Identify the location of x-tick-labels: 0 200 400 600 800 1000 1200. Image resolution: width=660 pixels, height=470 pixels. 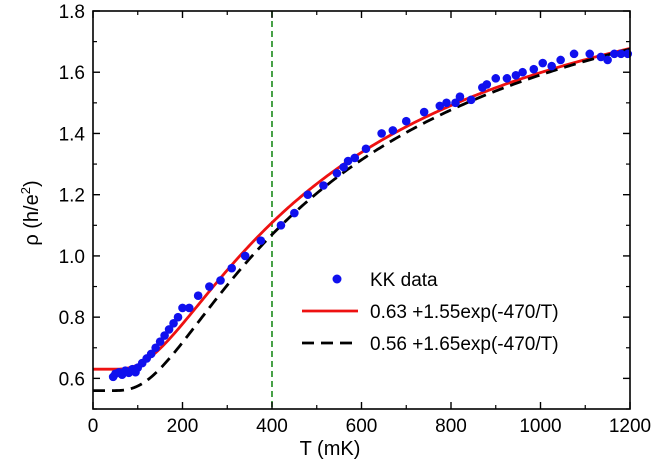
(369, 426).